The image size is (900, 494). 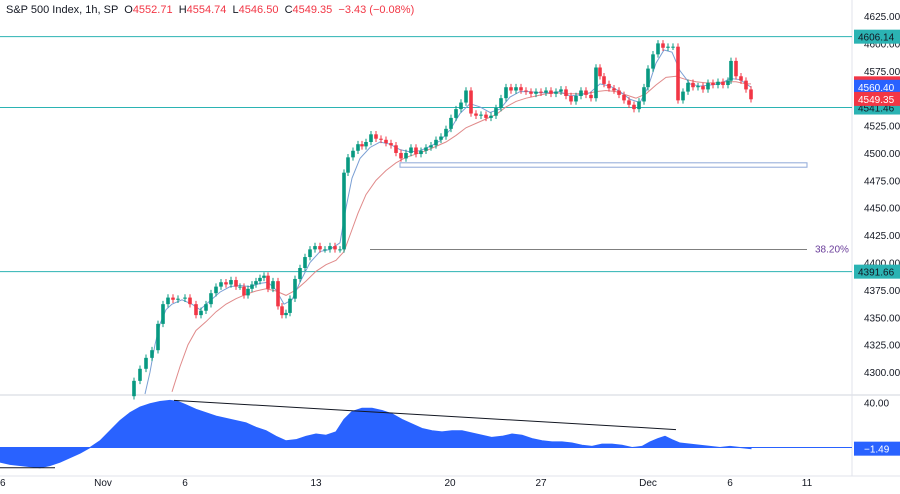 What do you see at coordinates (882, 209) in the screenshot?
I see `price-tick-label: 4450.00` at bounding box center [882, 209].